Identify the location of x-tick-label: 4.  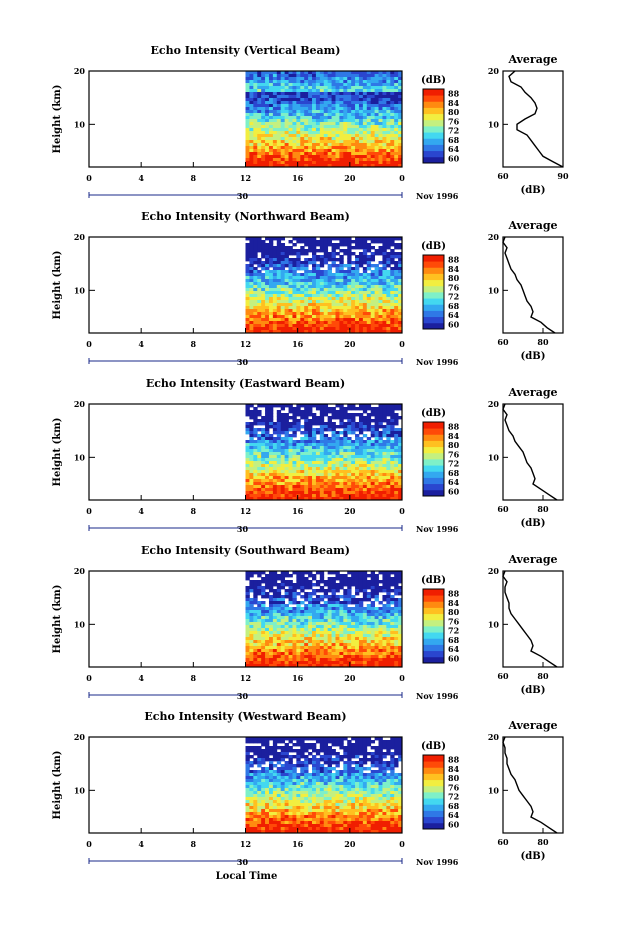
(141, 178).